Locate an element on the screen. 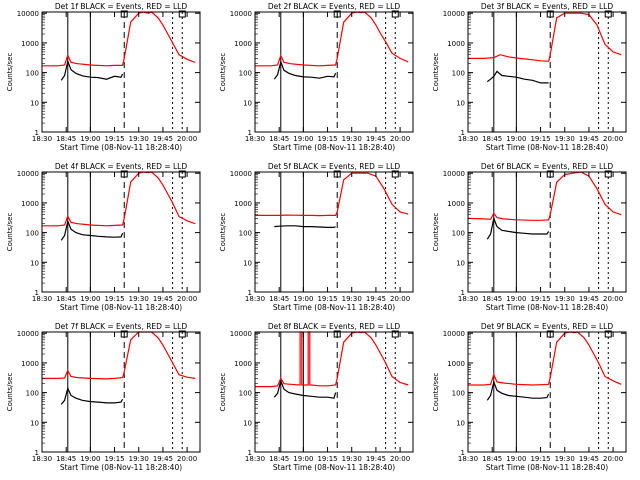 This screenshot has width=640, height=480. panel-4-ytick-label: 1 is located at coordinates (37, 293).